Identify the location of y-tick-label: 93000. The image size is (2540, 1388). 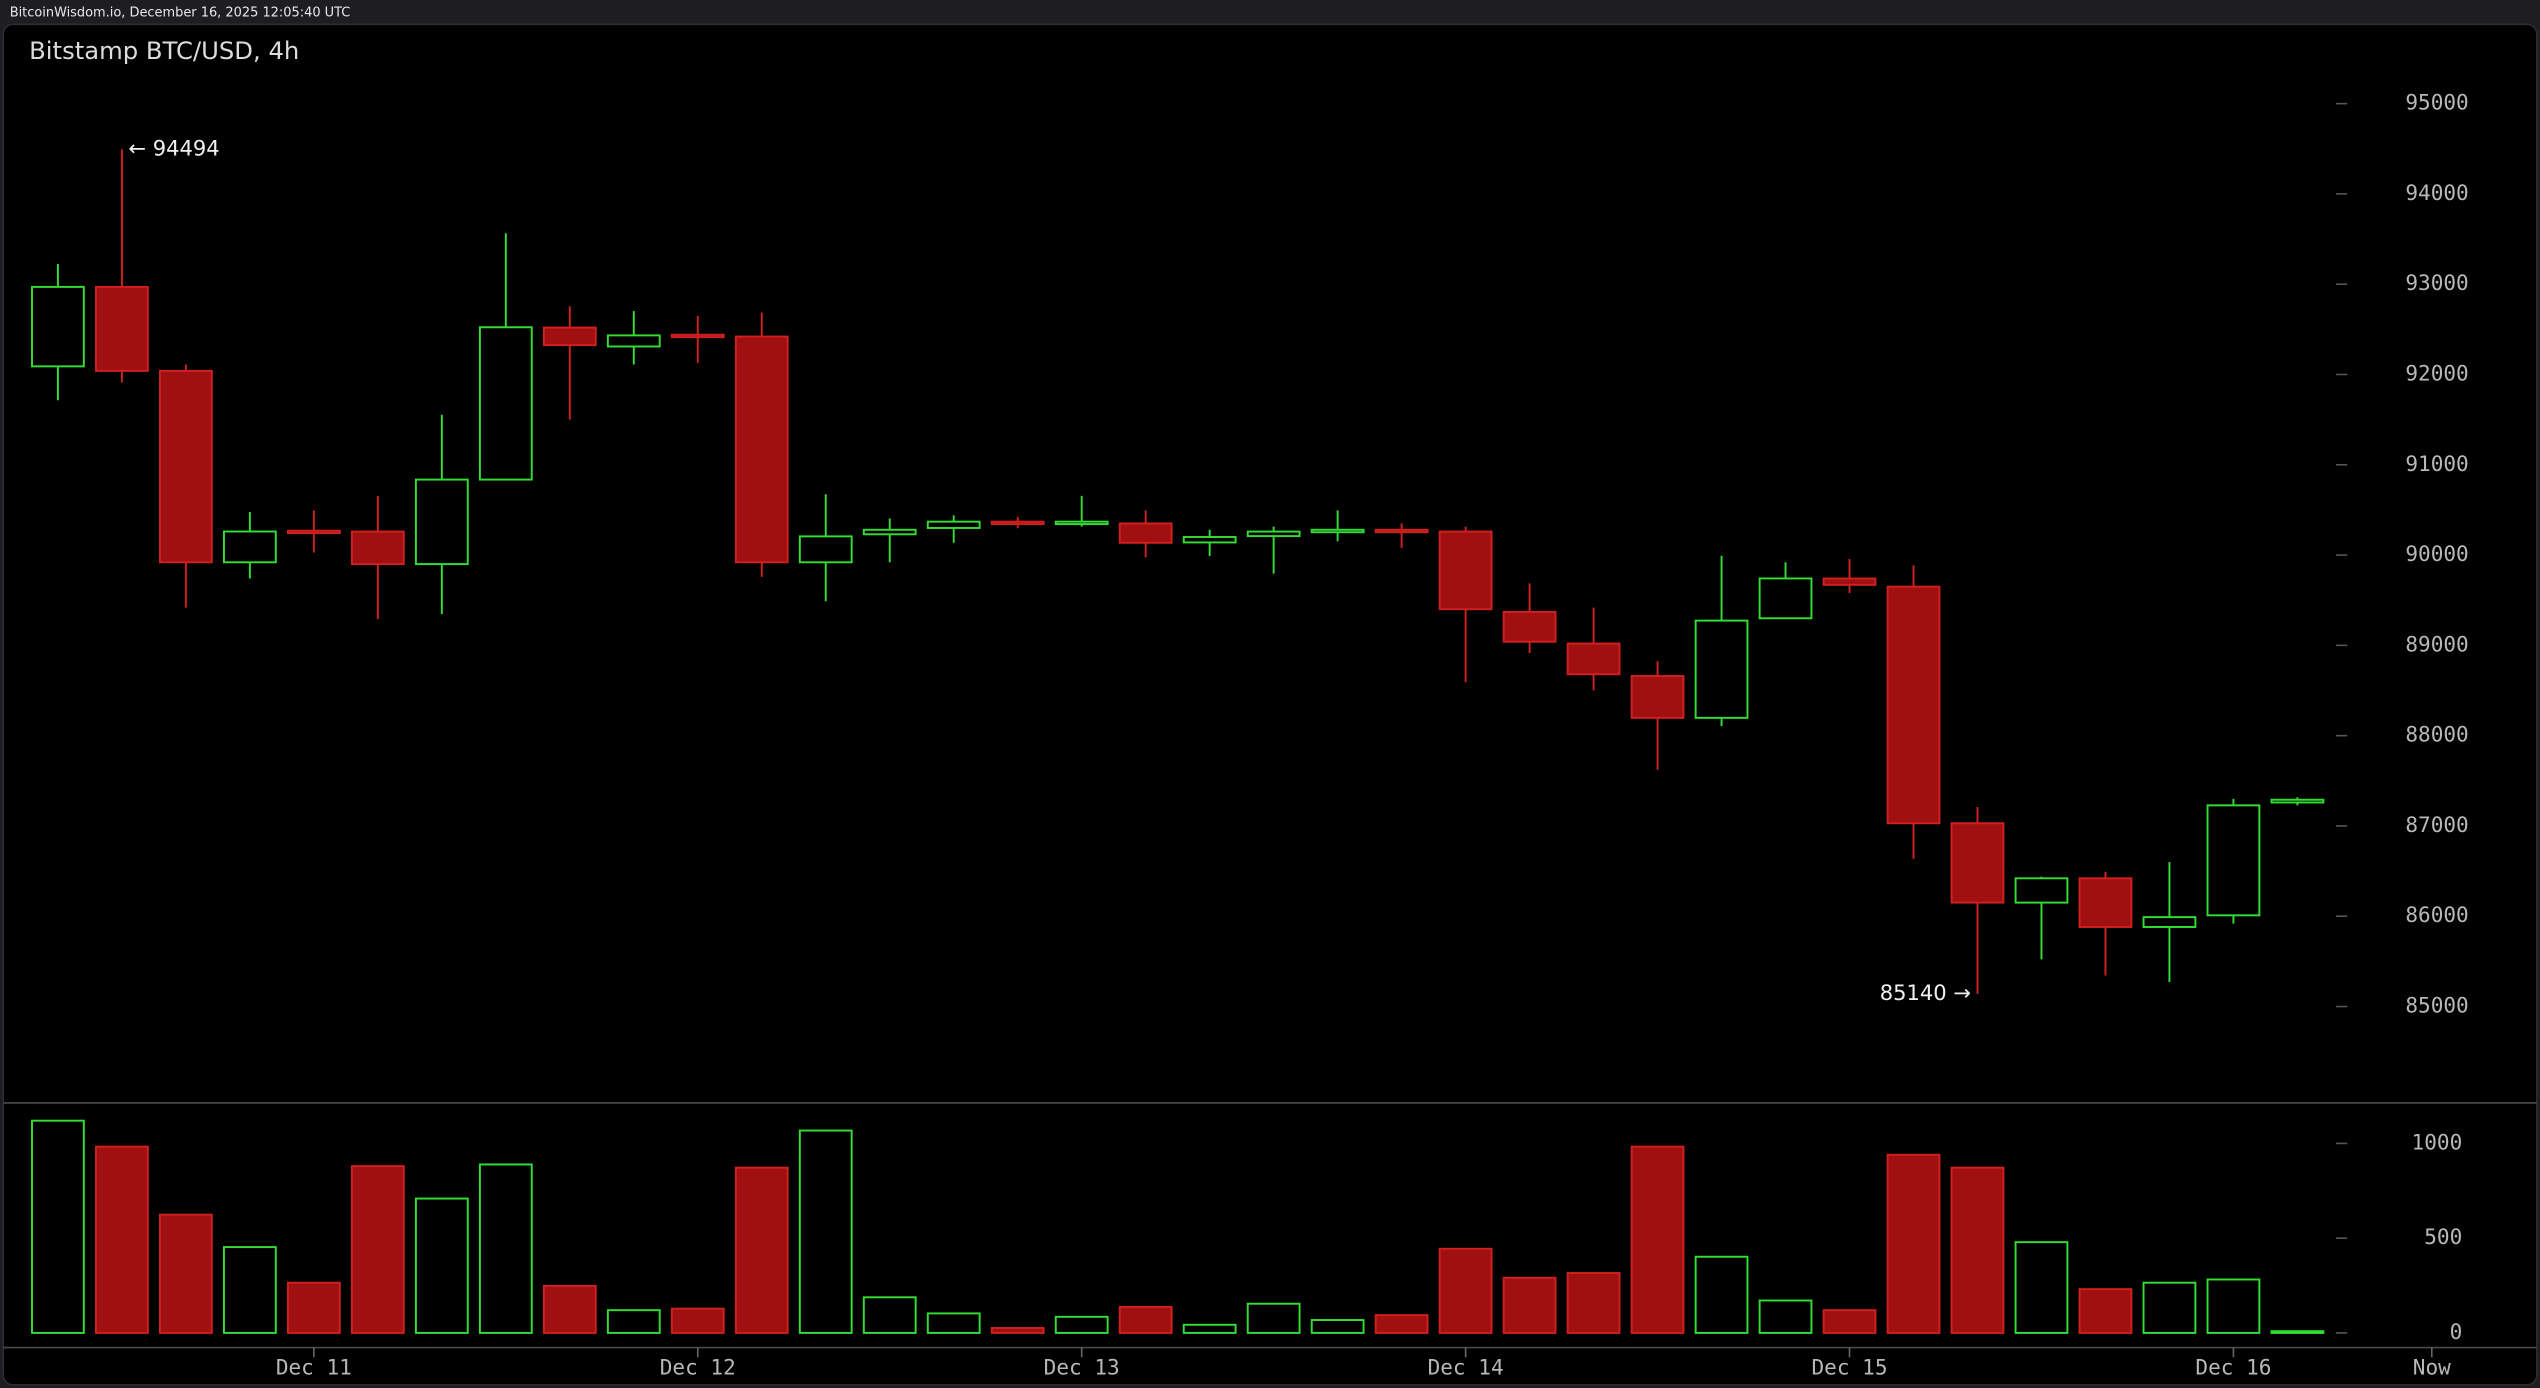
(2436, 282).